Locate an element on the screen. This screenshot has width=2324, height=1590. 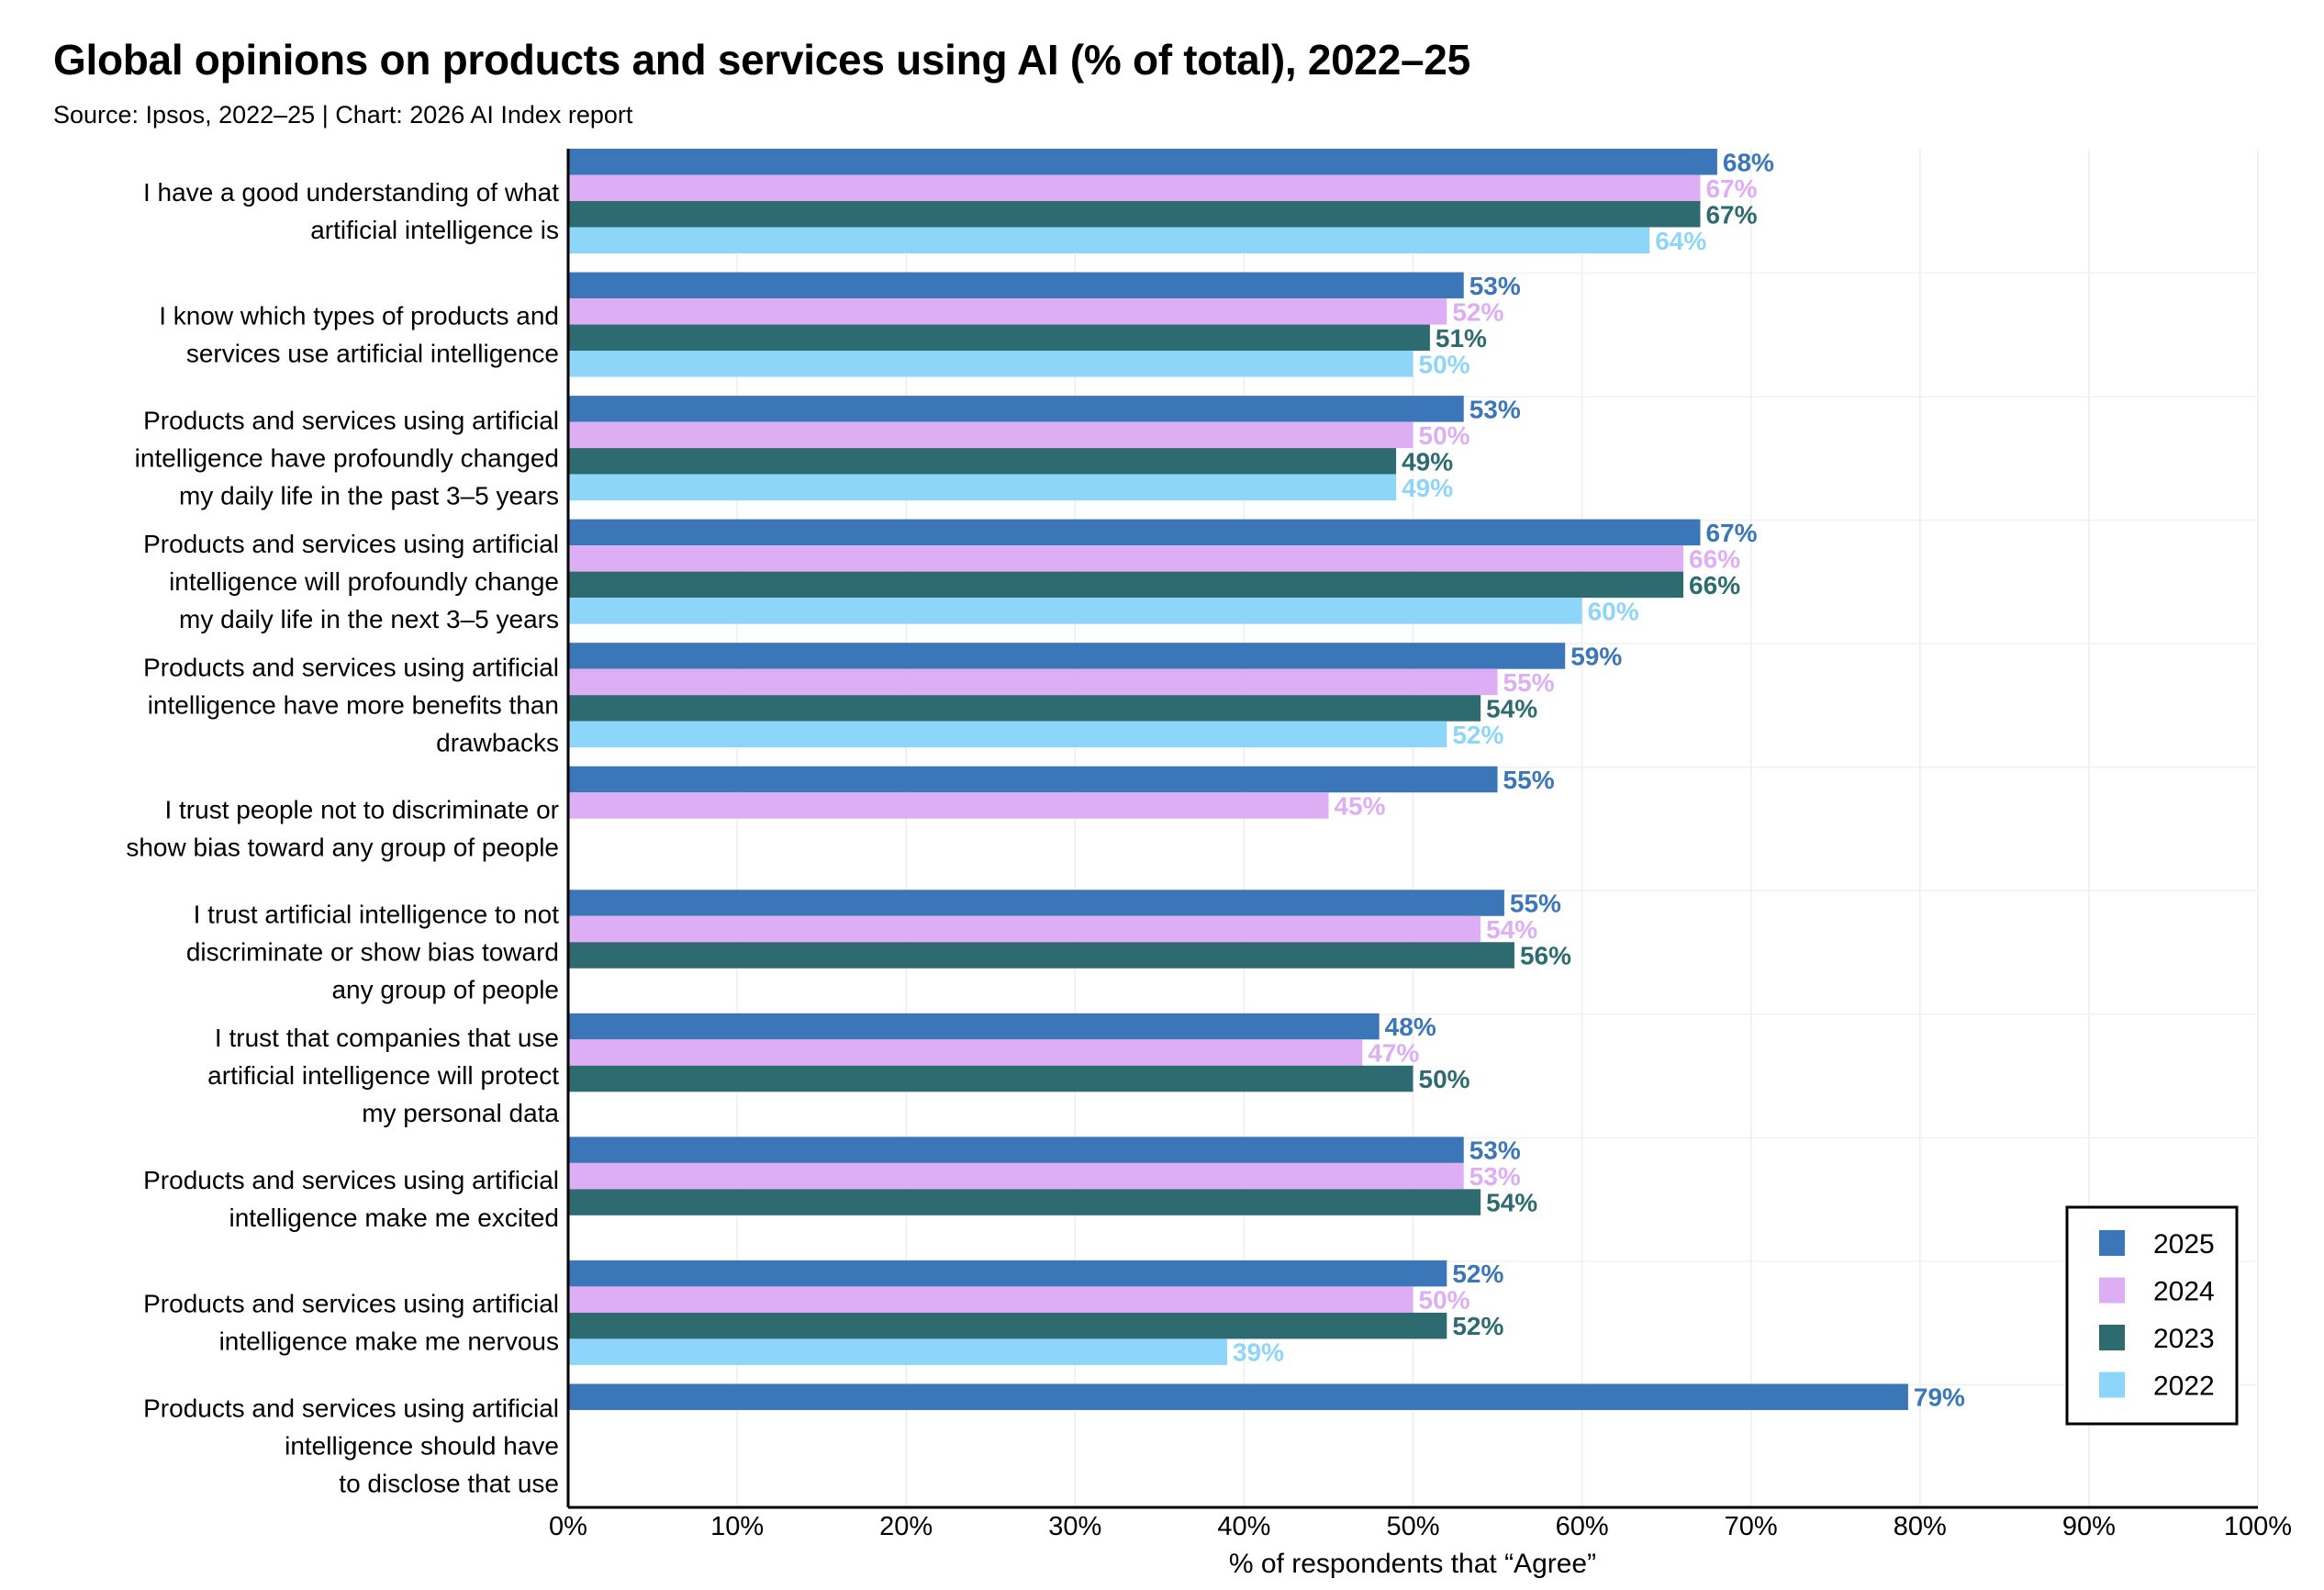
x-tick-label: 80% is located at coordinates (1920, 1526).